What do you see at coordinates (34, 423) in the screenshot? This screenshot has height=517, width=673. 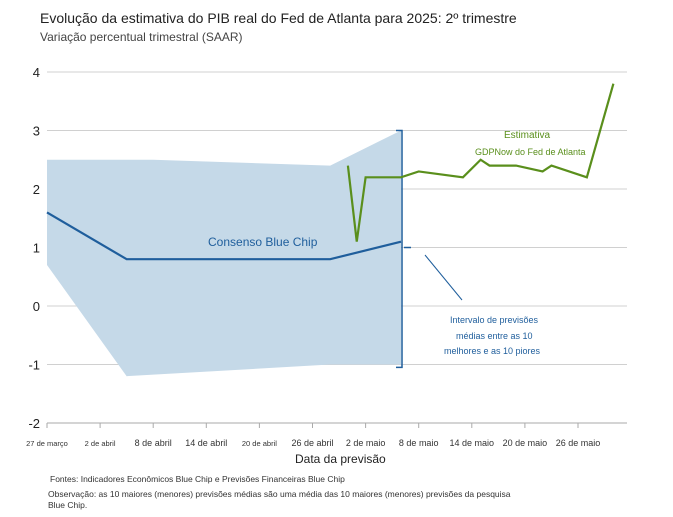 I see `y-tick-label: -2` at bounding box center [34, 423].